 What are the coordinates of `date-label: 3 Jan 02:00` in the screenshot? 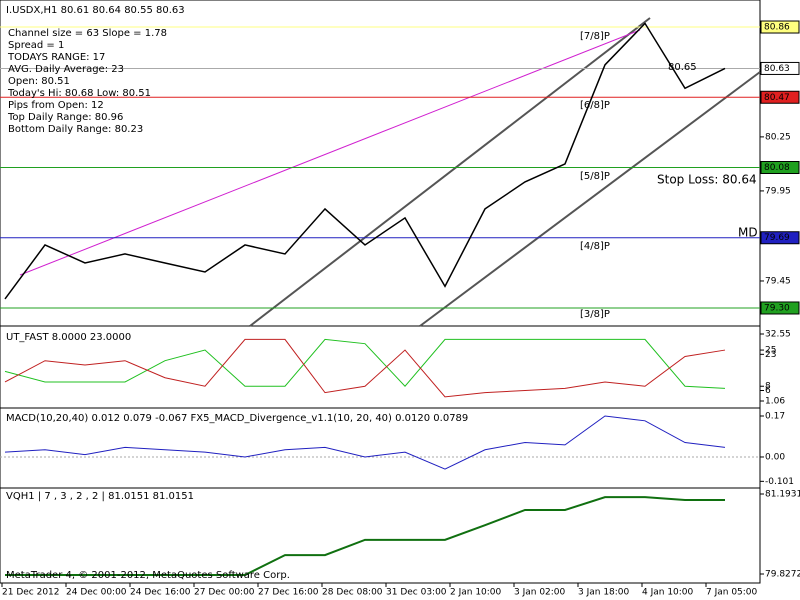 It's located at (540, 593).